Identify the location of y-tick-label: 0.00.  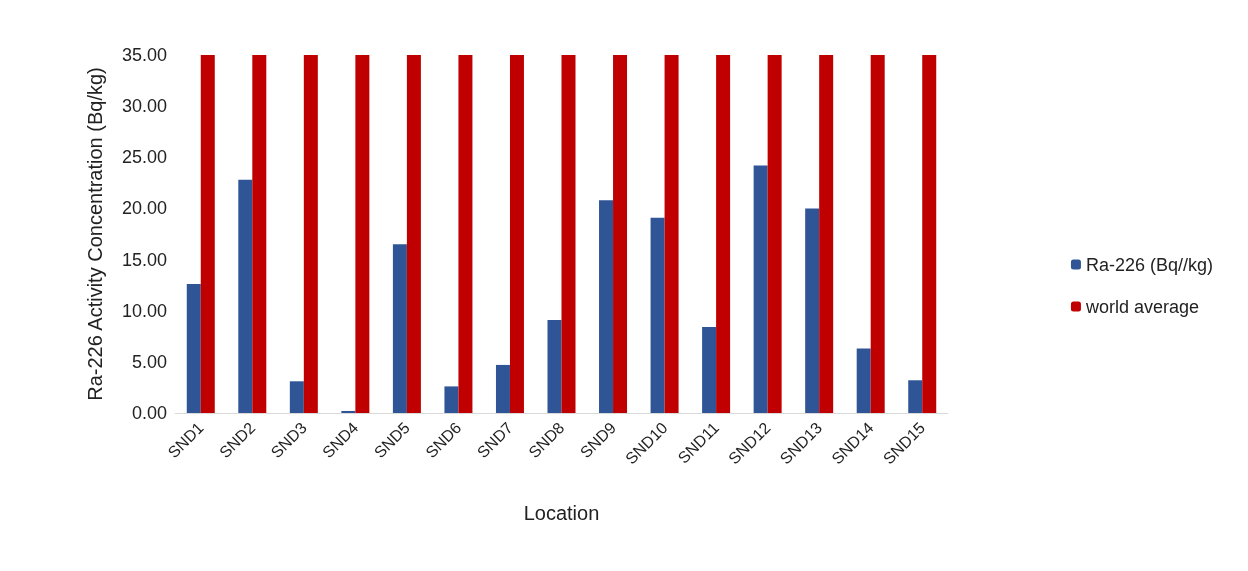
(149, 413).